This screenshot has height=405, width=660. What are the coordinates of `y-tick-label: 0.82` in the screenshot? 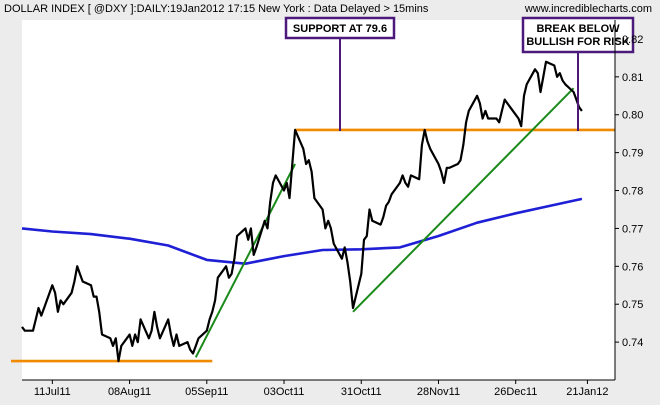 It's located at (632, 40).